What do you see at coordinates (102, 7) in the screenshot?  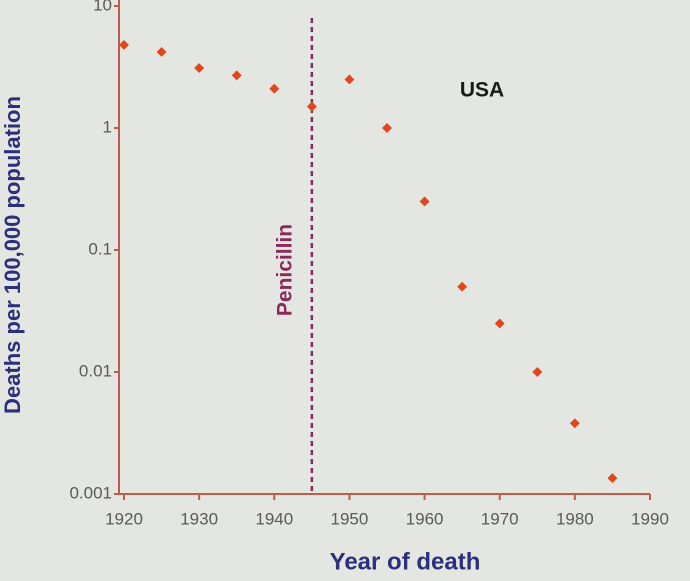 I see `y-tick-label: 10` at bounding box center [102, 7].